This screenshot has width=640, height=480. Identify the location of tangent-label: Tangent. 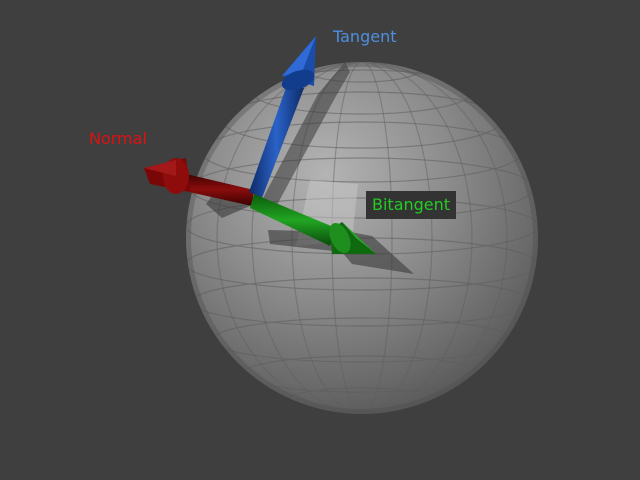
(365, 36).